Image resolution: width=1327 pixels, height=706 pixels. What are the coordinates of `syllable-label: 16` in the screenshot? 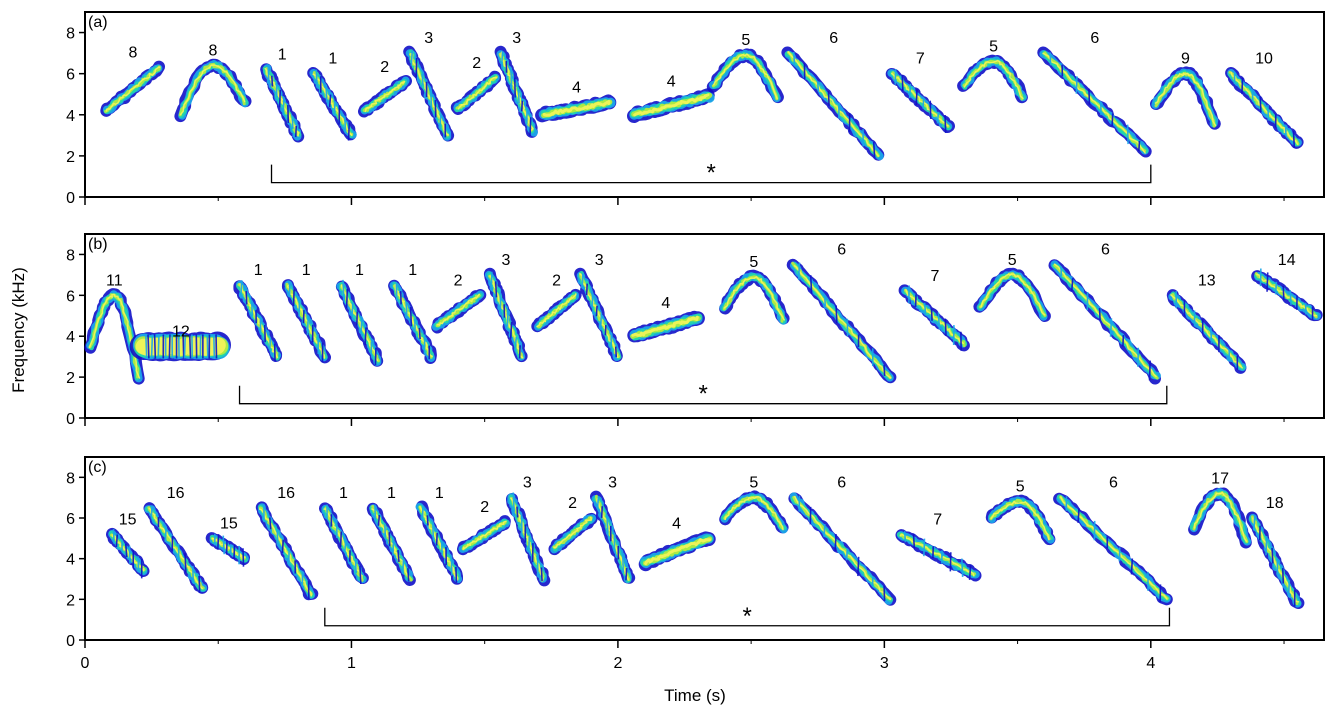 It's located at (286, 493).